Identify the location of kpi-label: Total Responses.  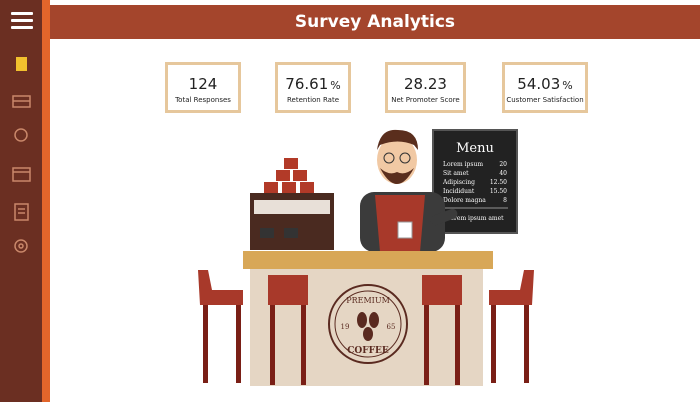
(203, 100).